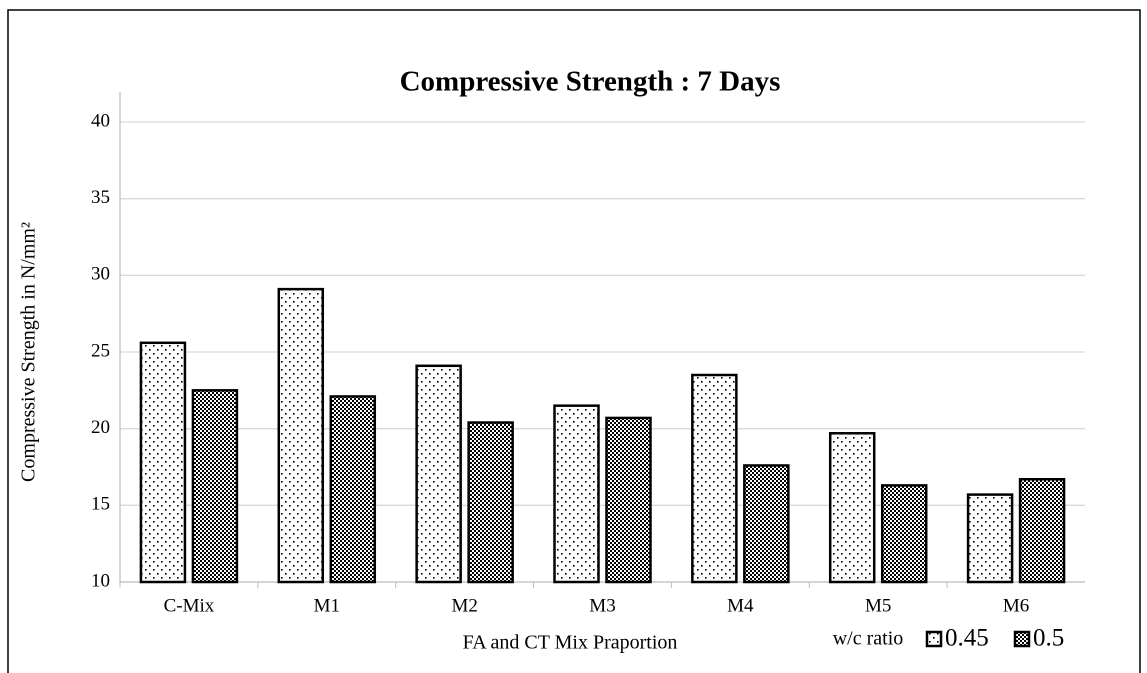 The width and height of the screenshot is (1147, 673). I want to click on x-tick-label: C-Mix, so click(189, 605).